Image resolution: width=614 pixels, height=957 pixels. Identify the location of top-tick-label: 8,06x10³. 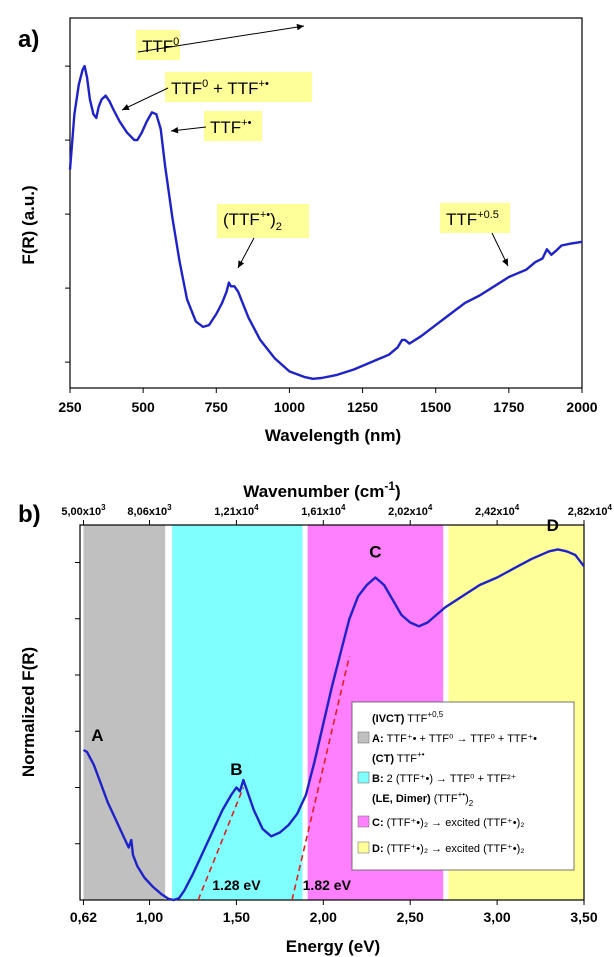
(149, 510).